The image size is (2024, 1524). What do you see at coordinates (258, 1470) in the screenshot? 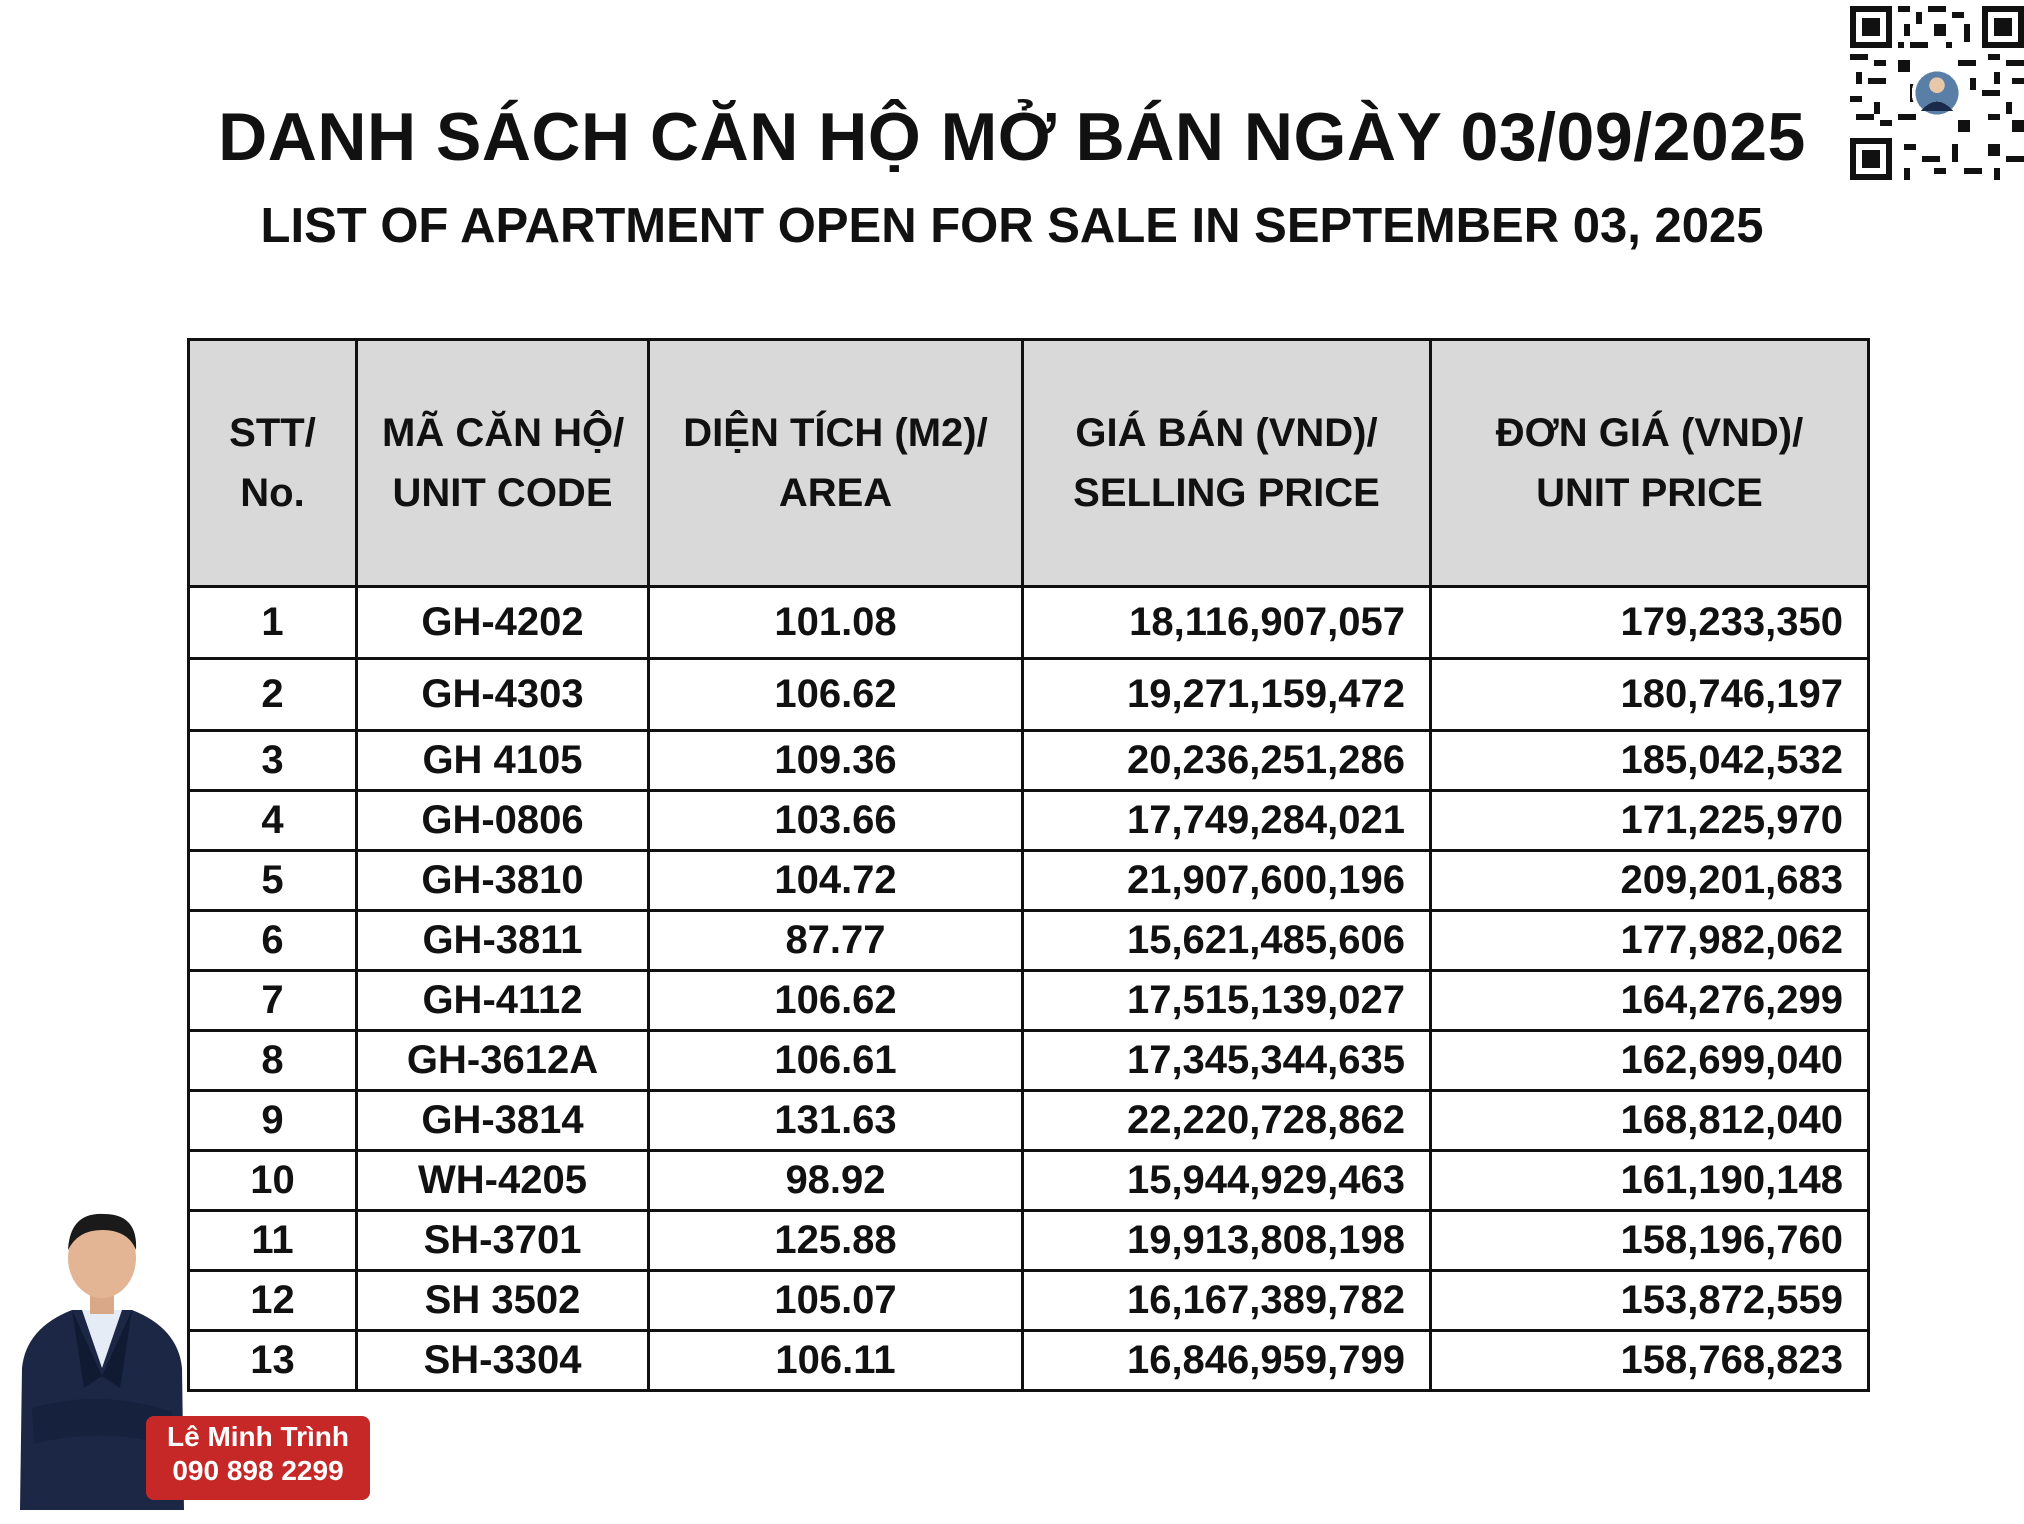
I see `agent-phone: 090 898 2299` at bounding box center [258, 1470].